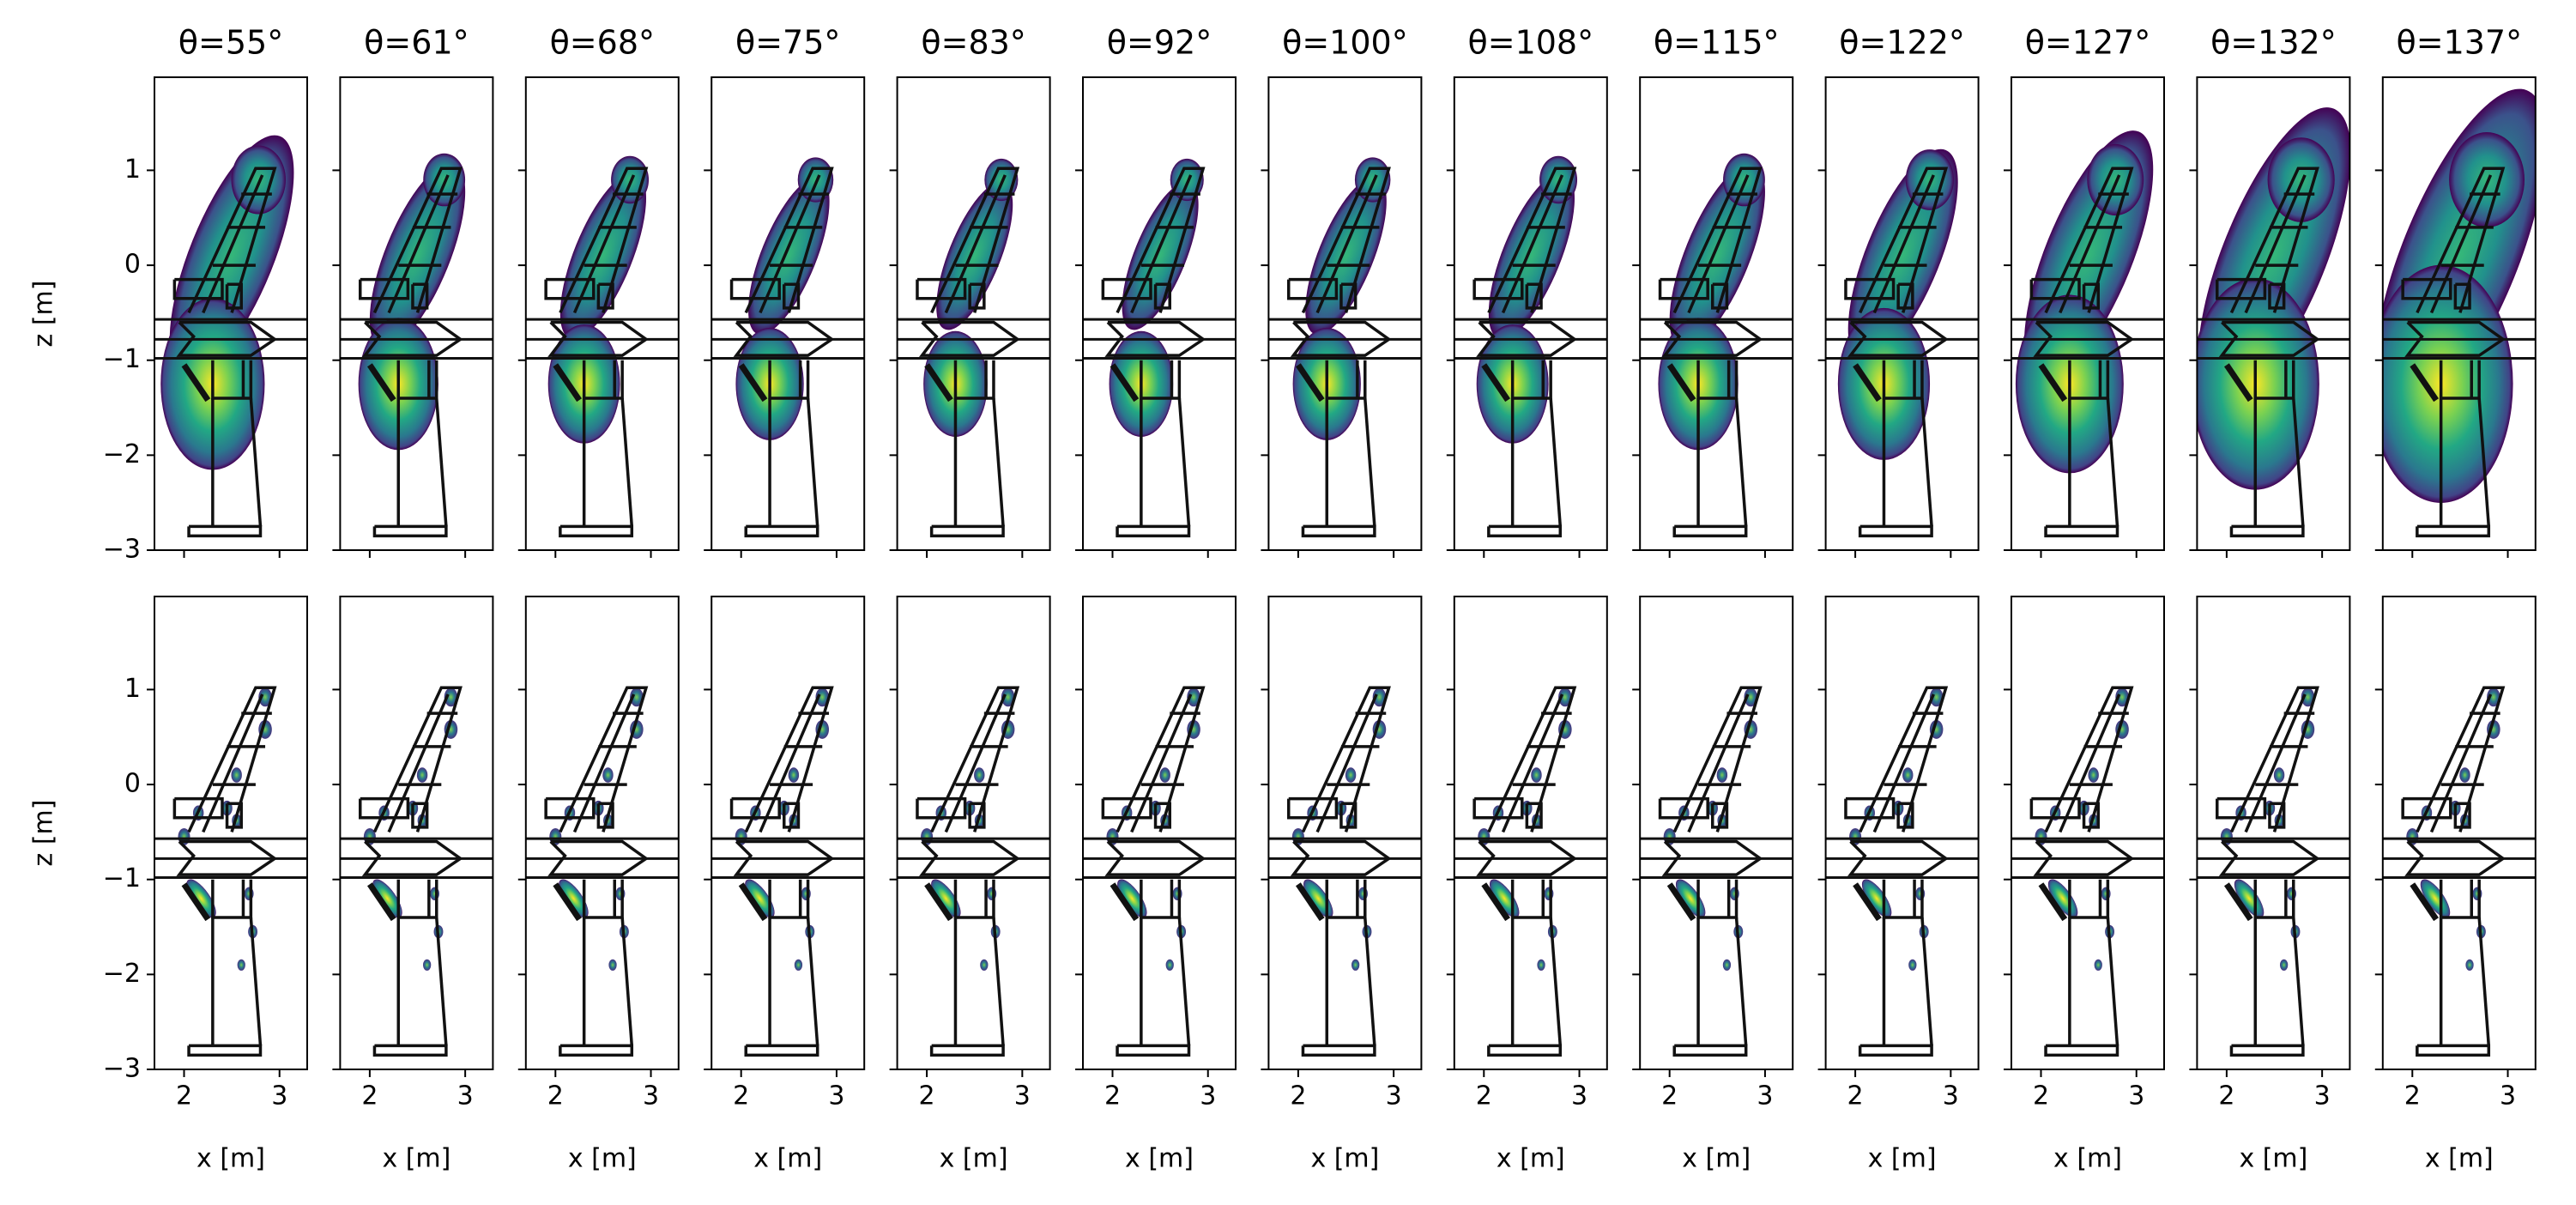  I want to click on y-tick-label: −1, so click(122, 359).